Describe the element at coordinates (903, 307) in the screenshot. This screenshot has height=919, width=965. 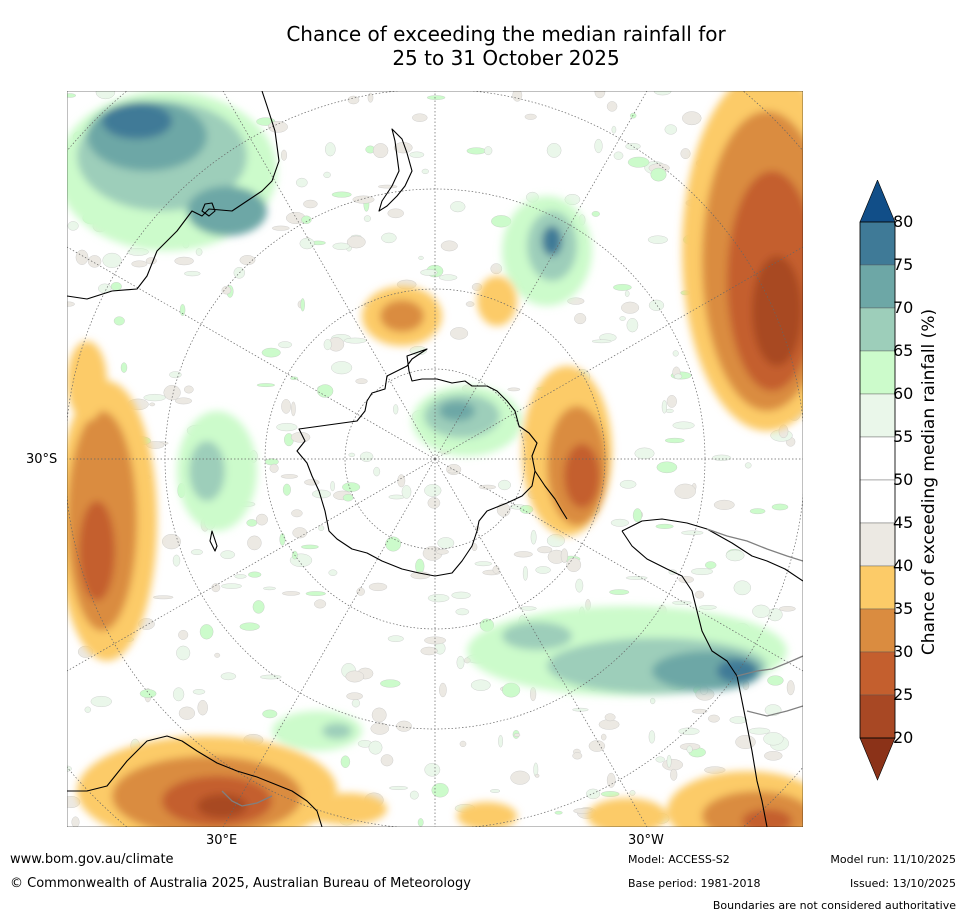
I see `colorbar-tick-70: 70` at that location.